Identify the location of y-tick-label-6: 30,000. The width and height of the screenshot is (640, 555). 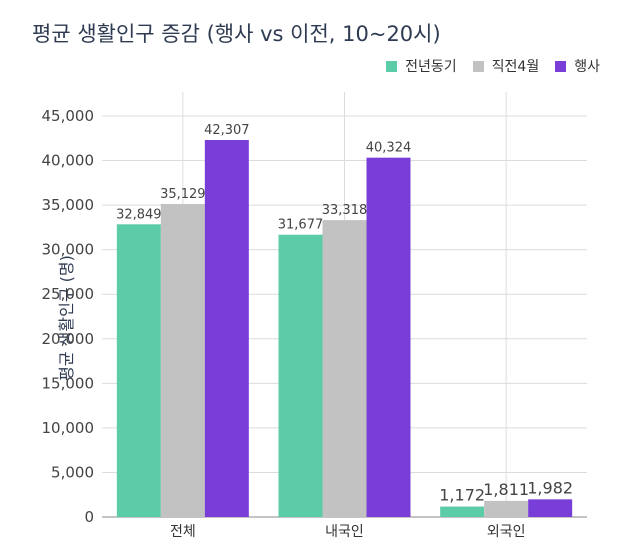
(68, 250).